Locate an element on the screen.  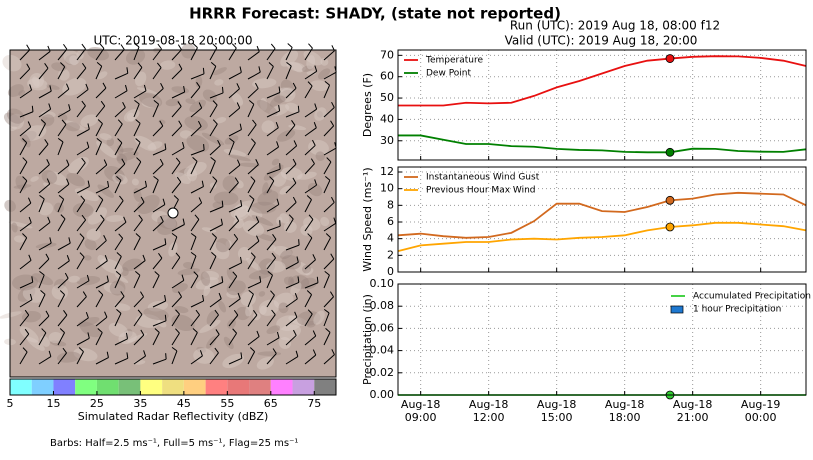
y-tick-label: 10 is located at coordinates (387, 188).